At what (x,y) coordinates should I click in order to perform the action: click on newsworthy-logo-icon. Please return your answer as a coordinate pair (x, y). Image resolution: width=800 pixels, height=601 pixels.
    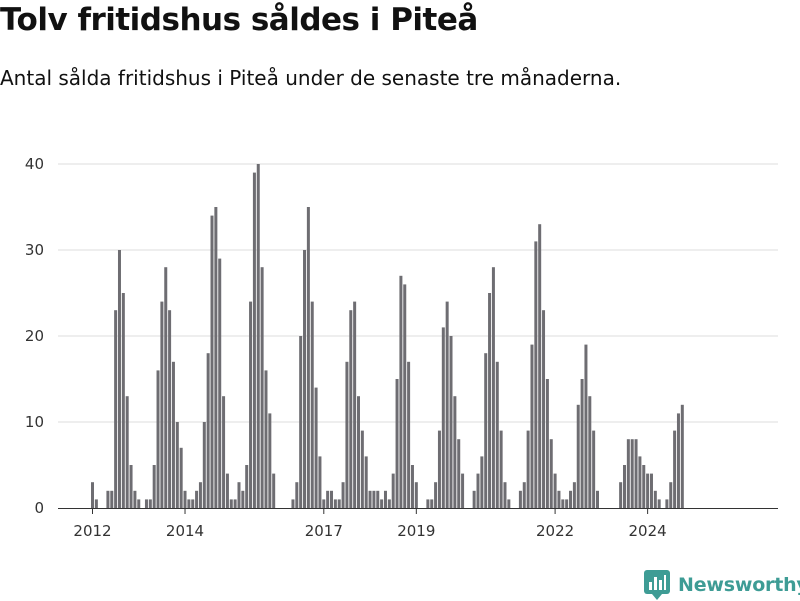
    Looking at the image, I should click on (657, 585).